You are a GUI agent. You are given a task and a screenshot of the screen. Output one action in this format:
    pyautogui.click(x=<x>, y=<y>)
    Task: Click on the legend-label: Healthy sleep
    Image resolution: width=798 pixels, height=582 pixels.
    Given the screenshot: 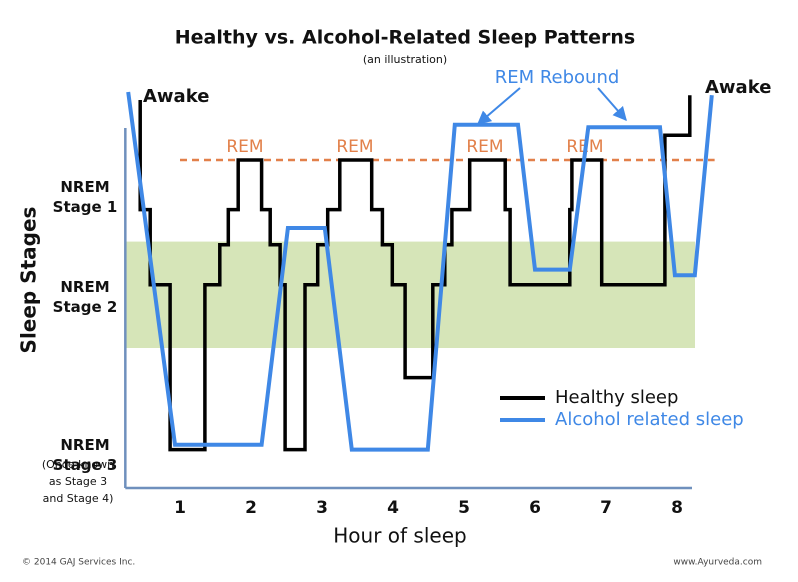 What is the action you would take?
    pyautogui.click(x=616, y=397)
    